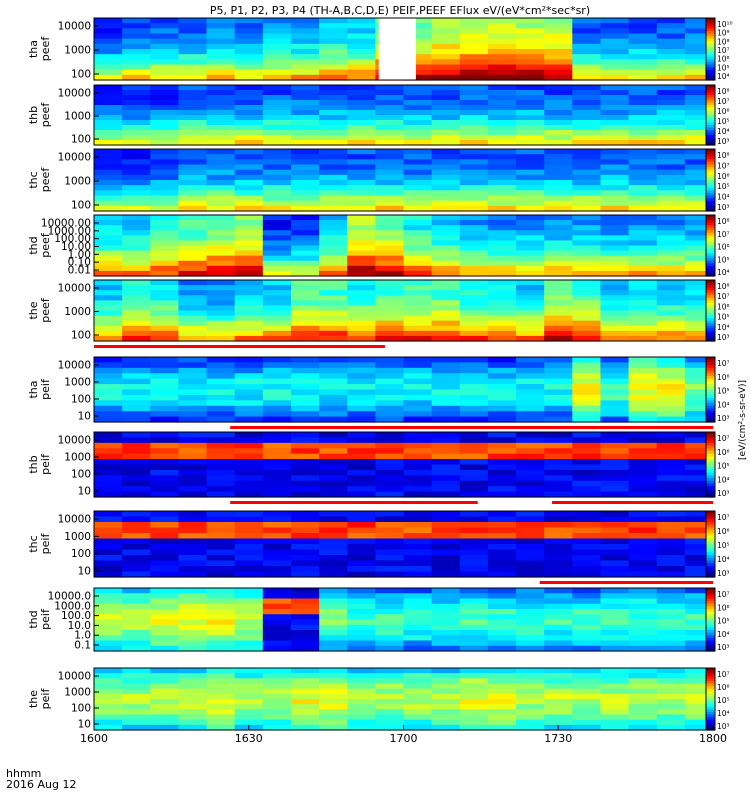 The image size is (750, 800). Describe the element at coordinates (713, 738) in the screenshot. I see `x-tick-label: 1800` at that location.